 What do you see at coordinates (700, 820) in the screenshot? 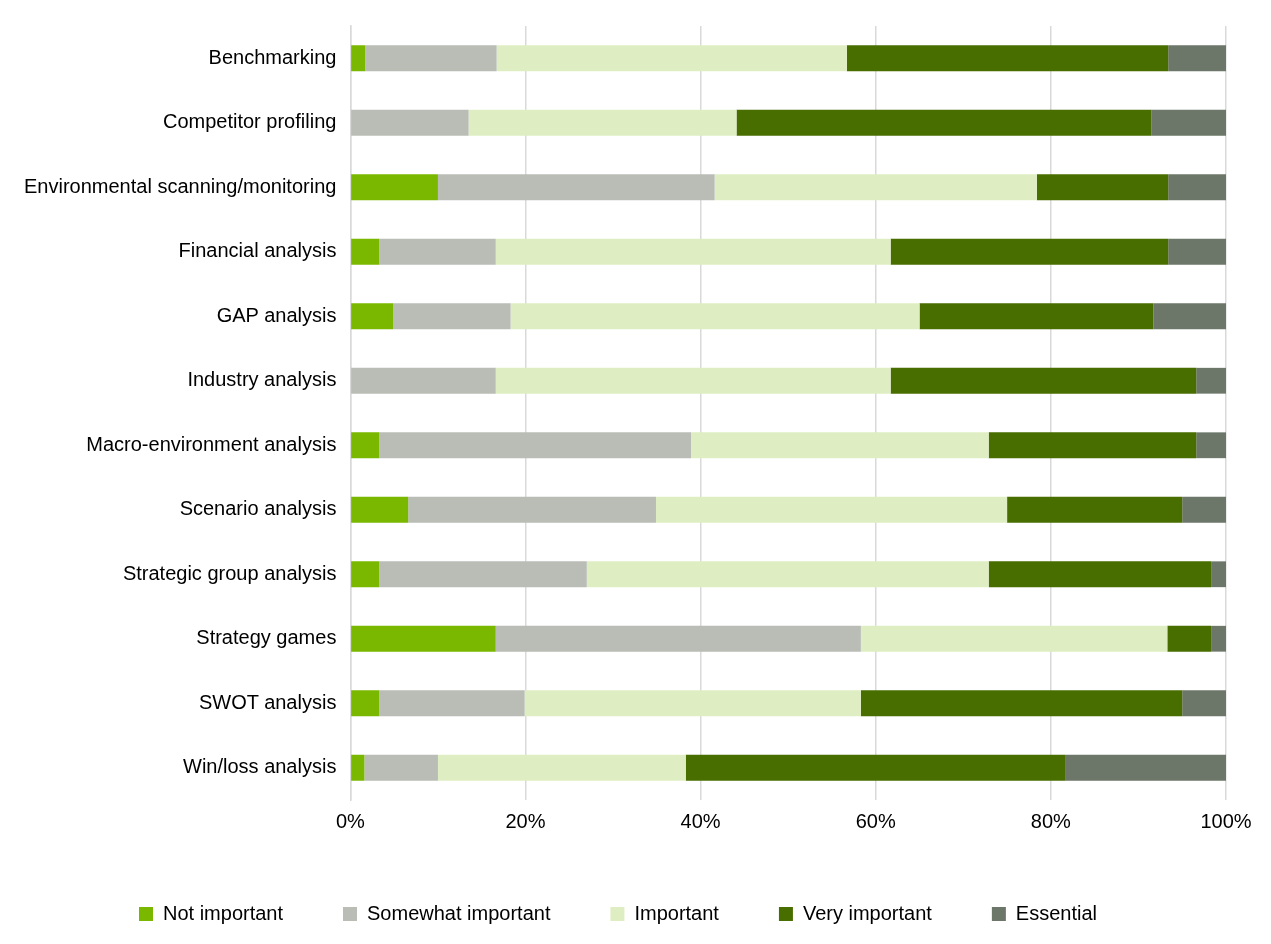
I see `x-tick-label: 40%` at bounding box center [700, 820].